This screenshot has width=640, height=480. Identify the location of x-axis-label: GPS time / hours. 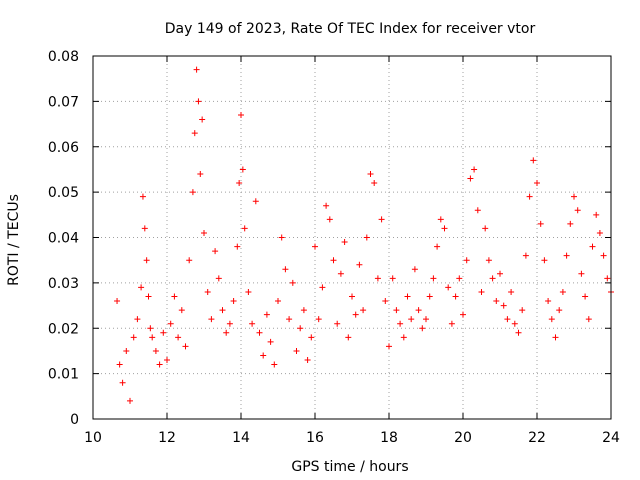
(349, 467).